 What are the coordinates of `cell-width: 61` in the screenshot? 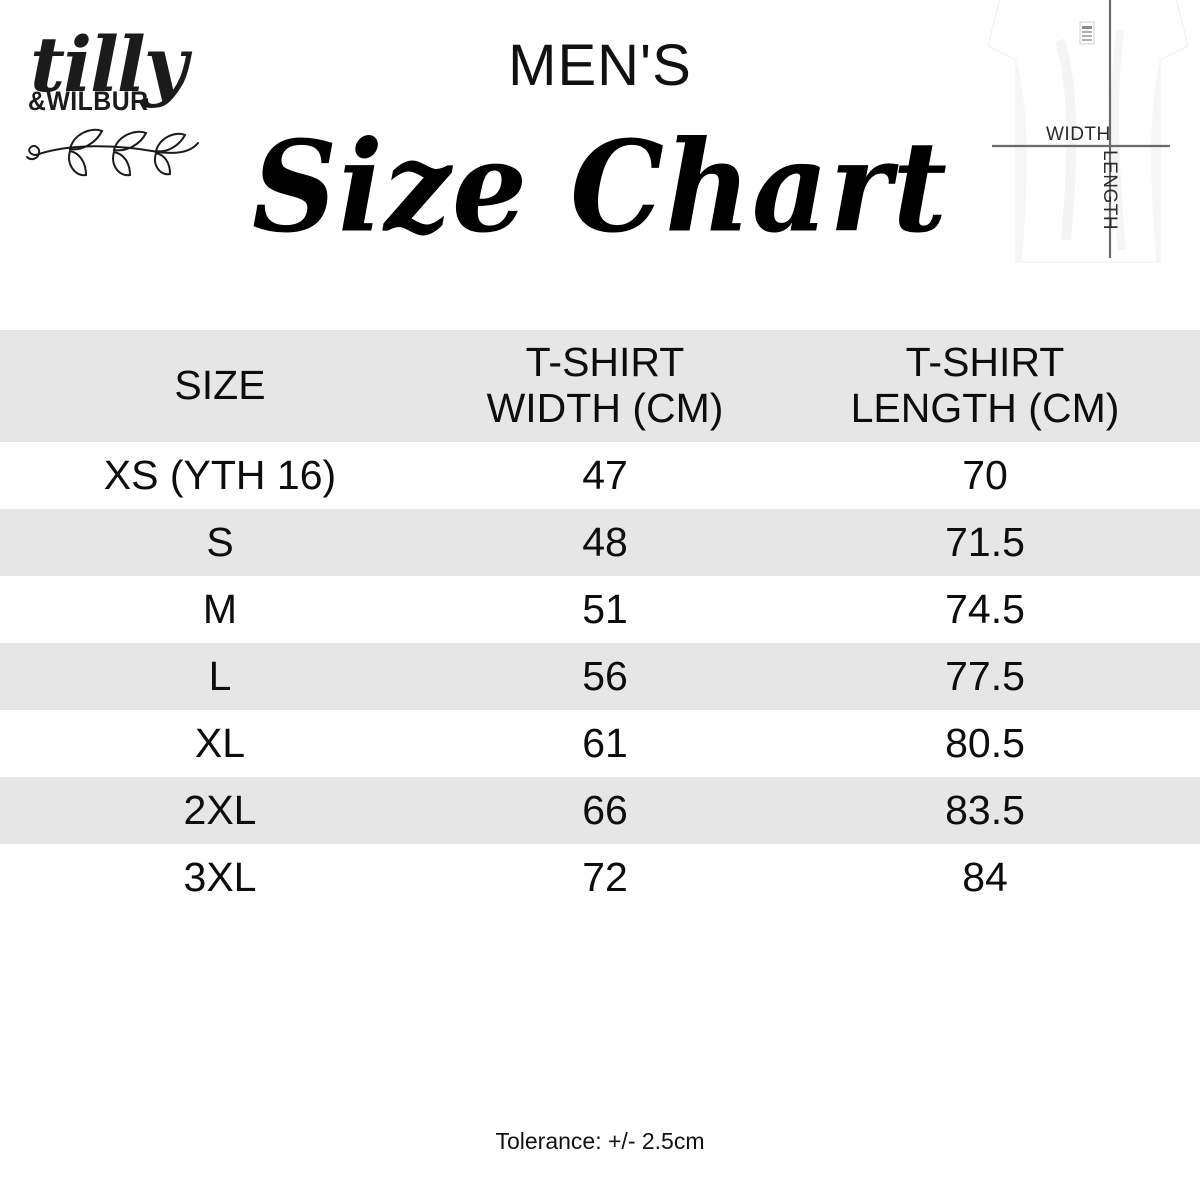 It's located at (605, 743).